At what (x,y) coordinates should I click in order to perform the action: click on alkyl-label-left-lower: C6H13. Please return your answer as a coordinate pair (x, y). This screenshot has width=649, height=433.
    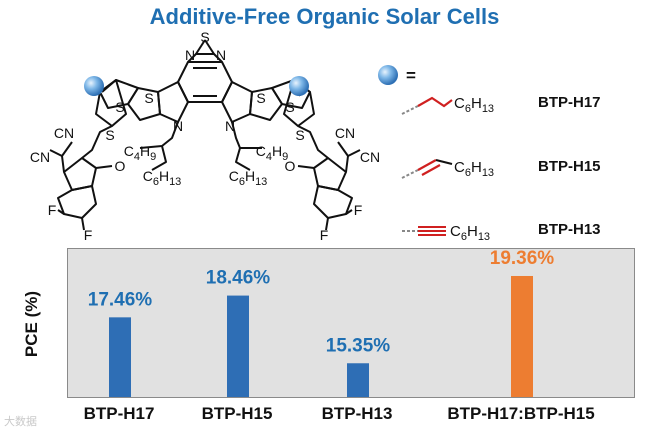
    Looking at the image, I should click on (162, 178).